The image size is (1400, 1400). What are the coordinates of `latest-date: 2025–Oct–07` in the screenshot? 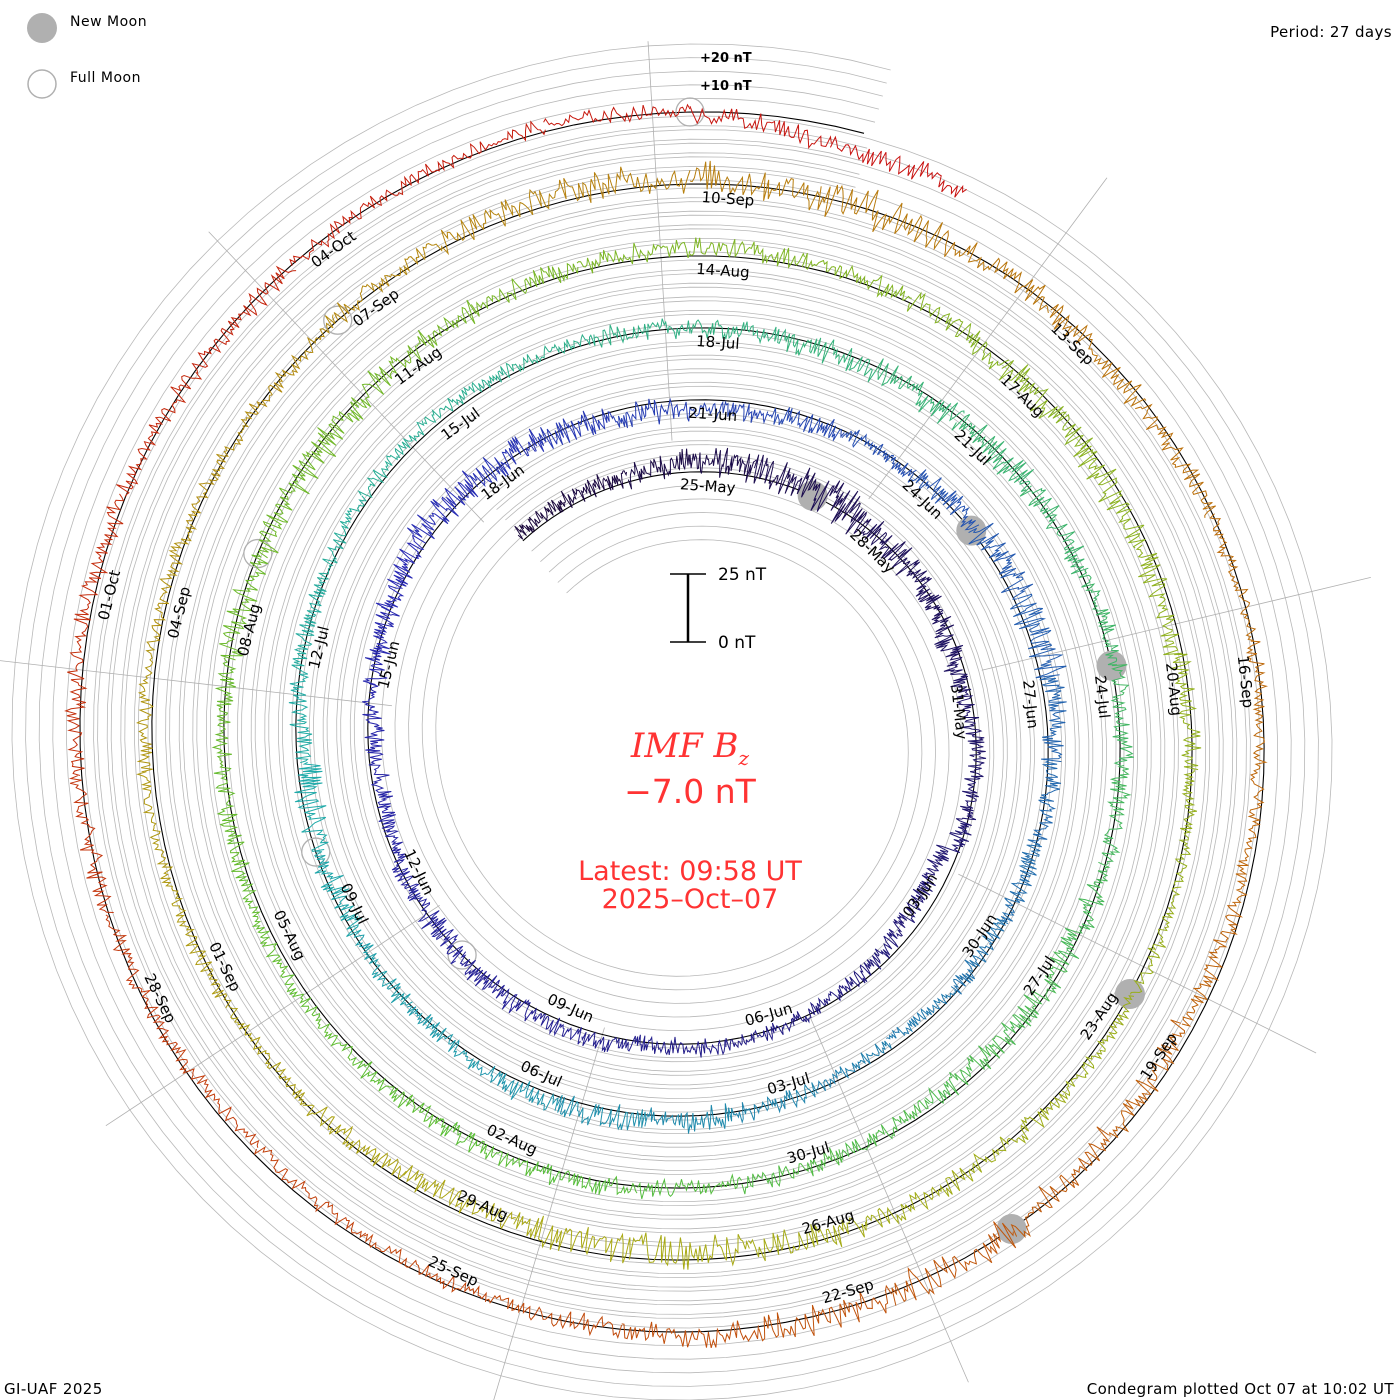 It's located at (690, 899).